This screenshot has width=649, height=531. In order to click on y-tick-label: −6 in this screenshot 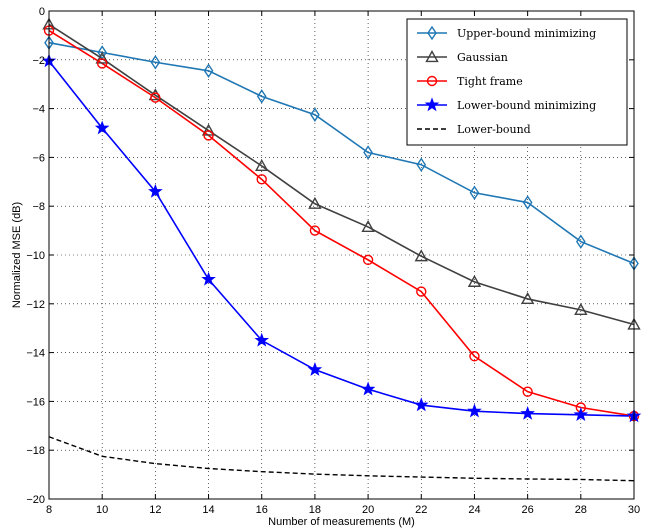, I will do `click(38, 158)`.